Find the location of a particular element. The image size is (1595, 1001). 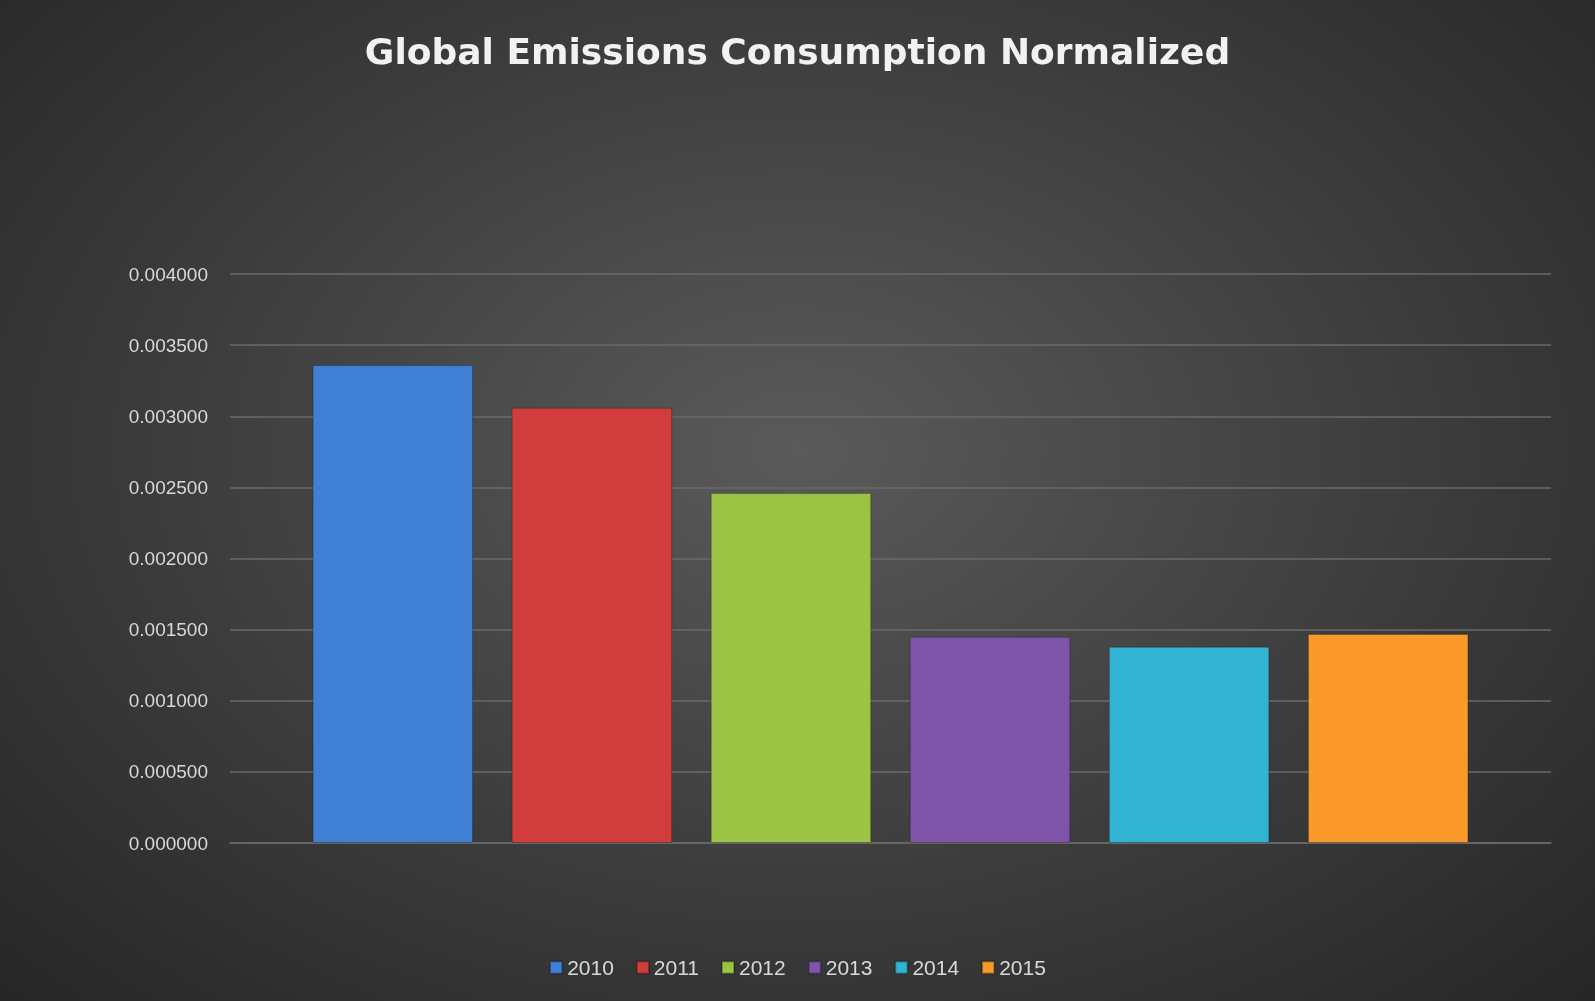

y-tick-label: 0.001500 is located at coordinates (168, 630).